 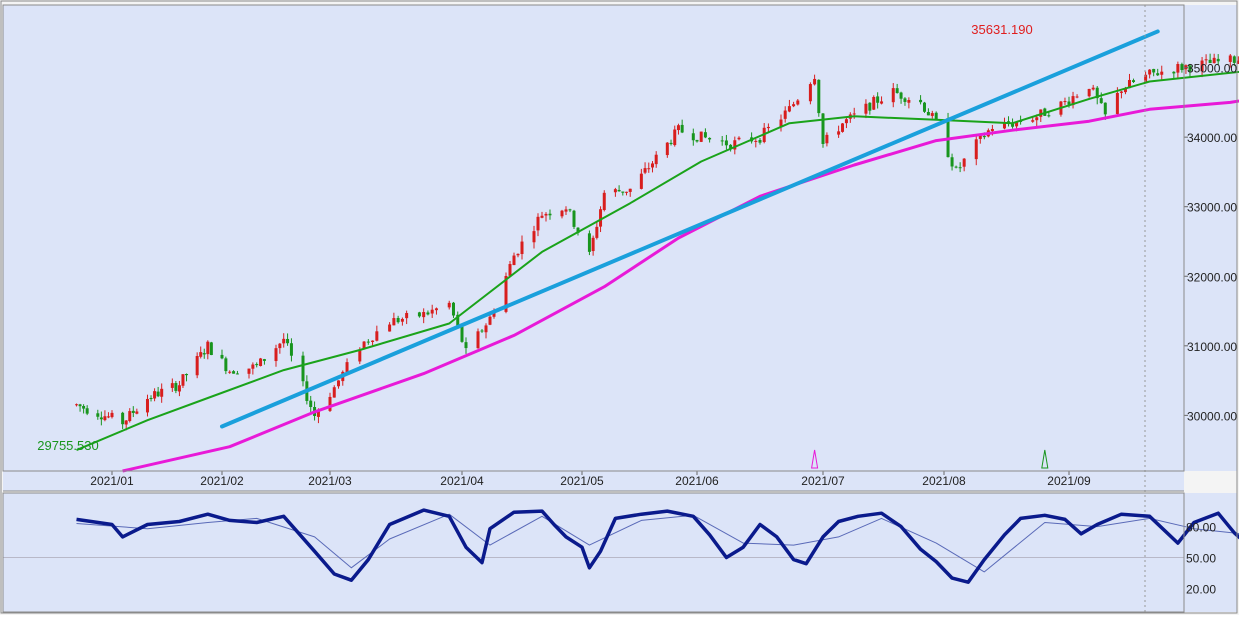 I want to click on y-tick-label: 34000.00, so click(x=1212, y=138).